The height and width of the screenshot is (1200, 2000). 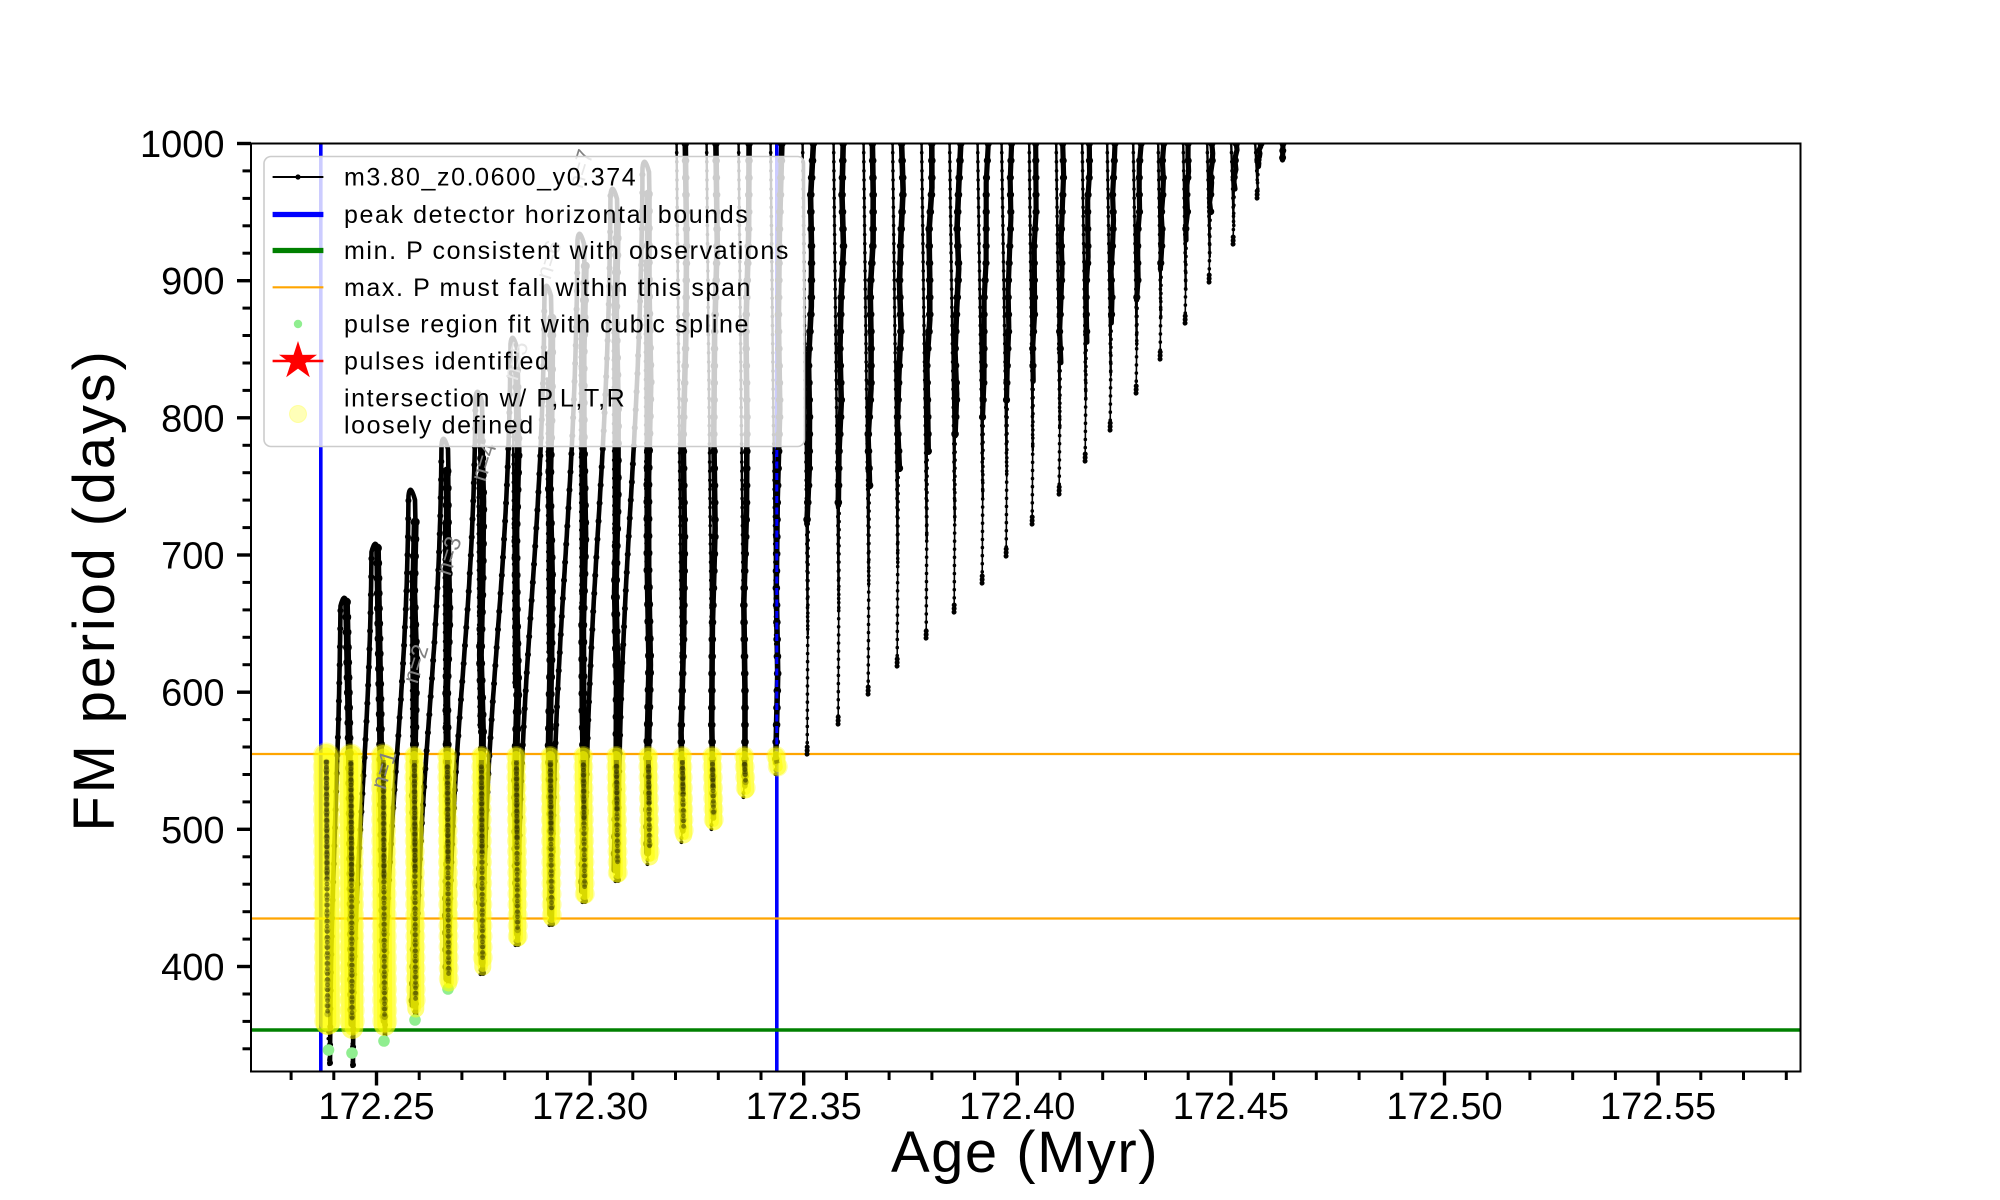 What do you see at coordinates (192, 282) in the screenshot?
I see `svg-text: 900` at bounding box center [192, 282].